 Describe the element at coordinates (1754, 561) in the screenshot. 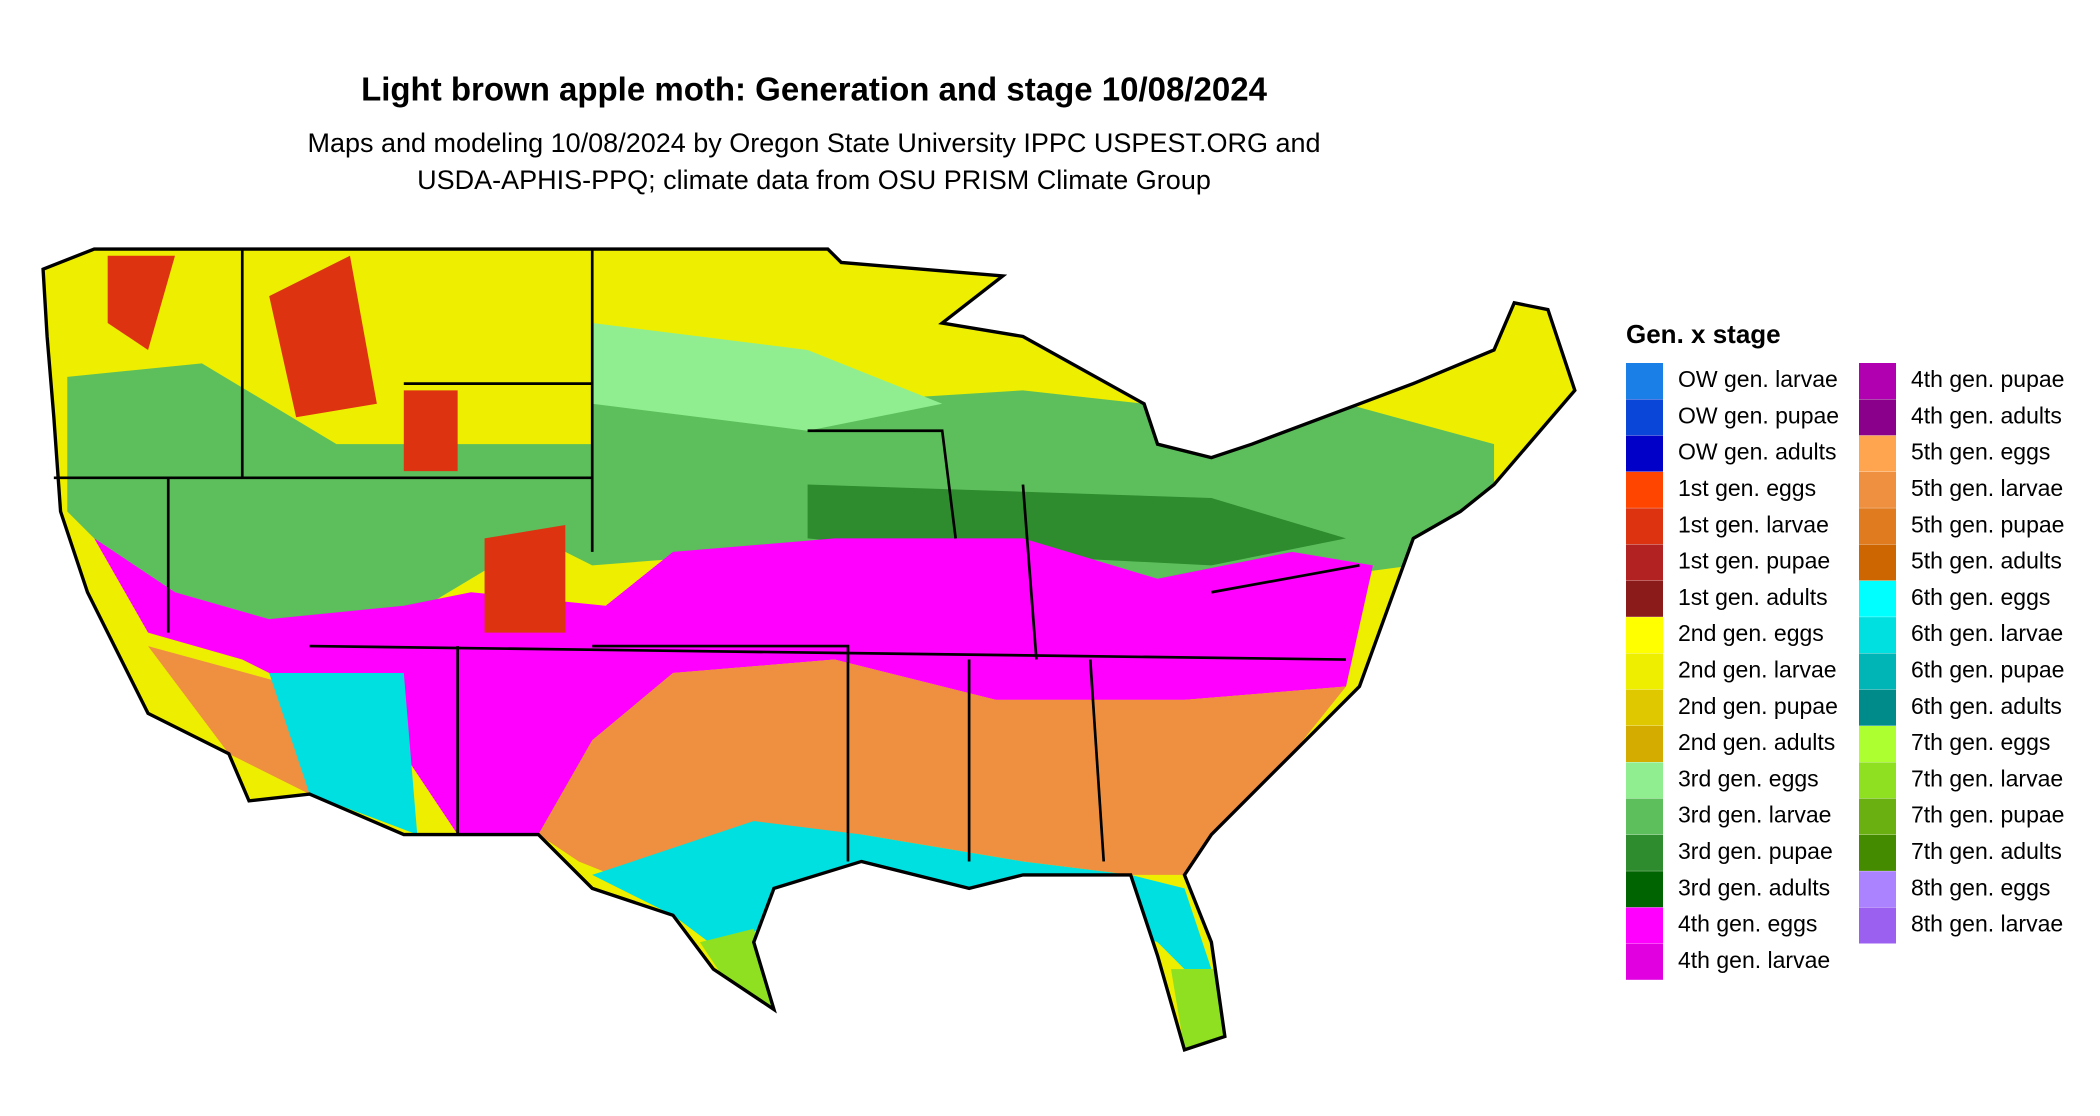

I see `legend-label: 1st gen. pupae` at that location.